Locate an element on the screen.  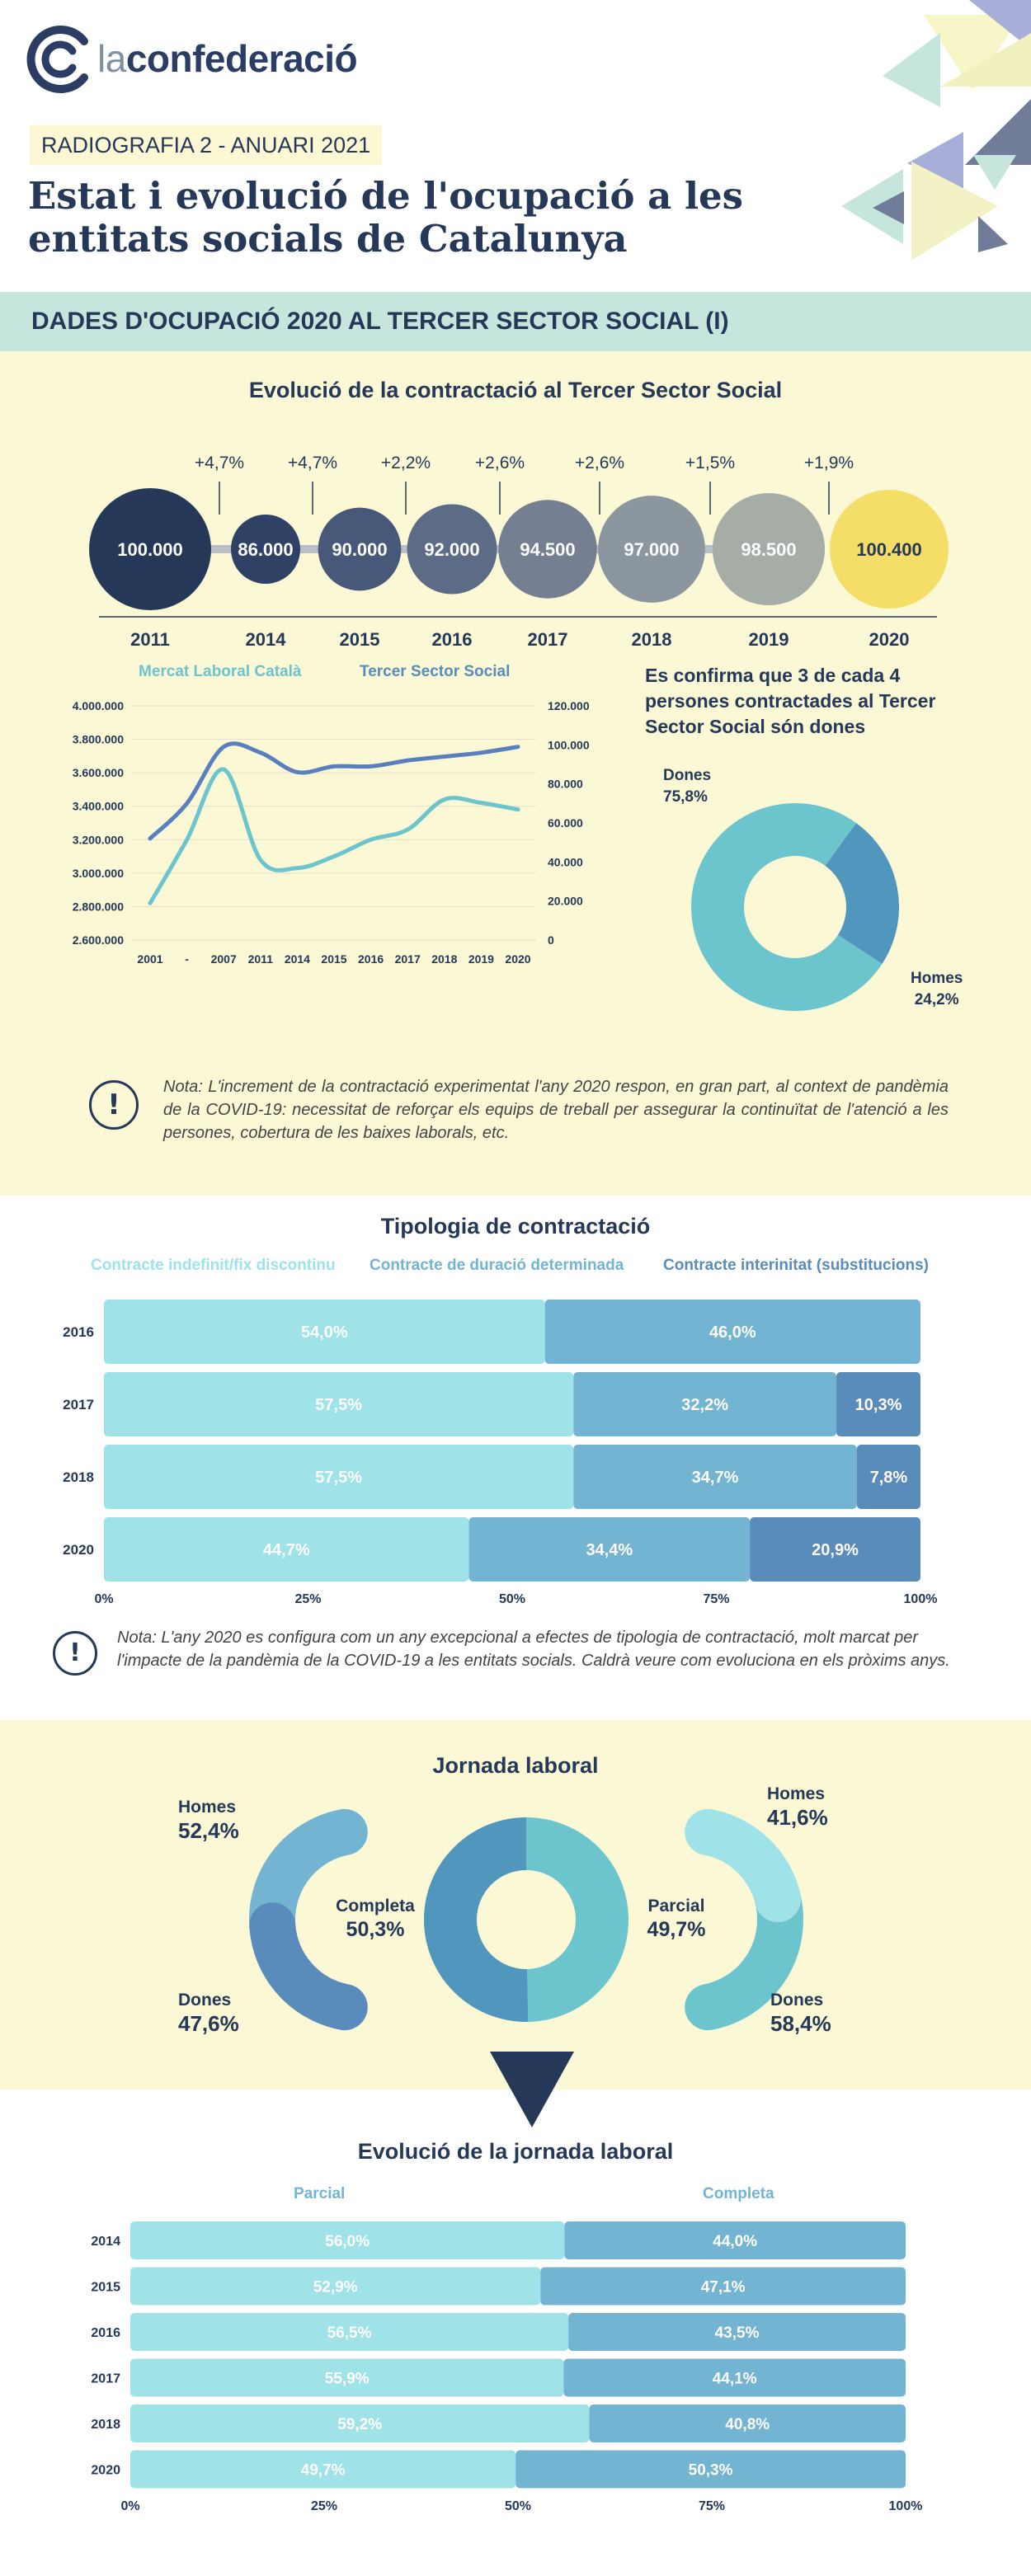
bar-label-2014-0: 56,0% is located at coordinates (347, 2241).